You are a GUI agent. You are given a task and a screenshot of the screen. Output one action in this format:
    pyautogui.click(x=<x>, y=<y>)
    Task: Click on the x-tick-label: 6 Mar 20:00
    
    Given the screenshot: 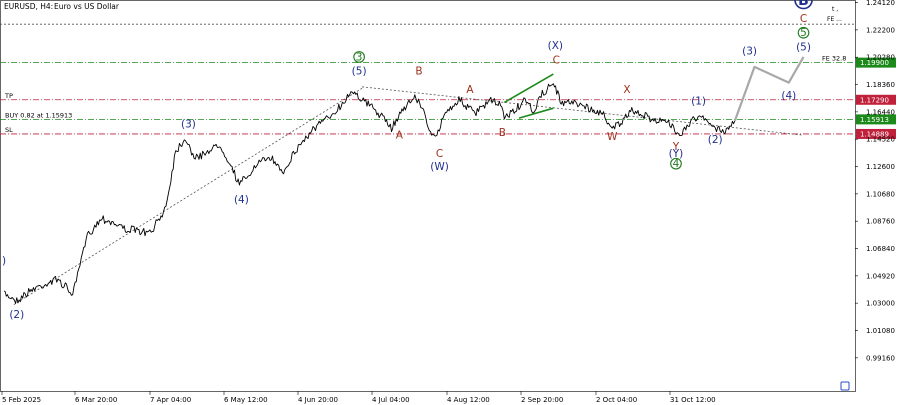 What is the action you would take?
    pyautogui.click(x=96, y=400)
    